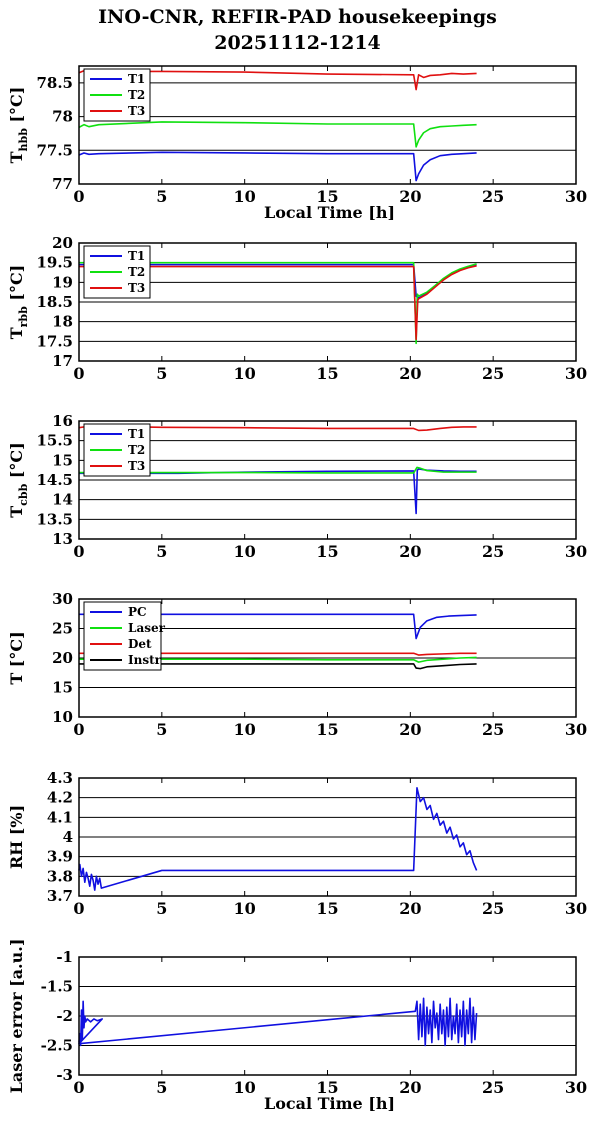  Describe the element at coordinates (62, 539) in the screenshot. I see `y-tick-label: 13` at that location.